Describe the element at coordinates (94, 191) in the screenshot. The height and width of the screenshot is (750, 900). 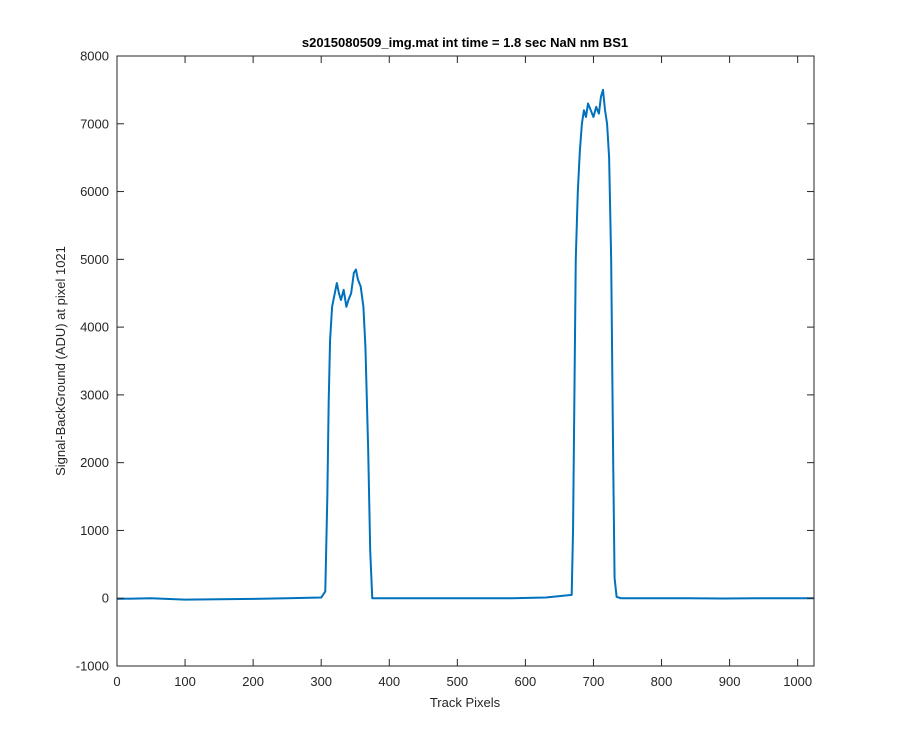
I see `y-tick-label: 6000` at that location.